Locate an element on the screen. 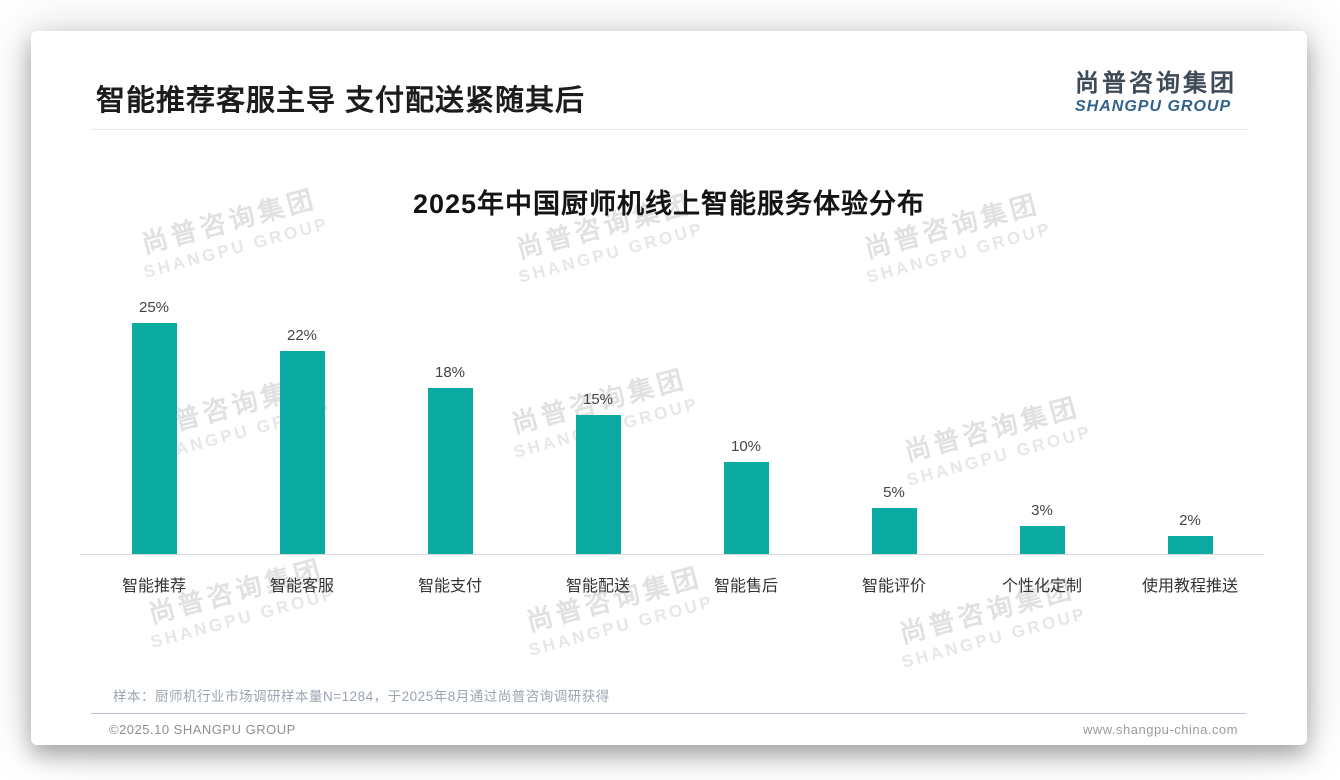  bar-group: 2% is located at coordinates (1190, 533).